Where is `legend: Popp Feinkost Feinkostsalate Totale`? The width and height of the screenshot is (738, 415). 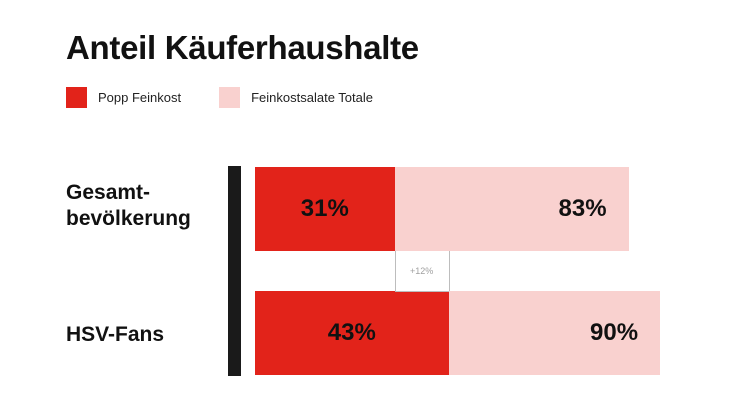
legend: Popp Feinkost Feinkostsalate Totale is located at coordinates (238, 97).